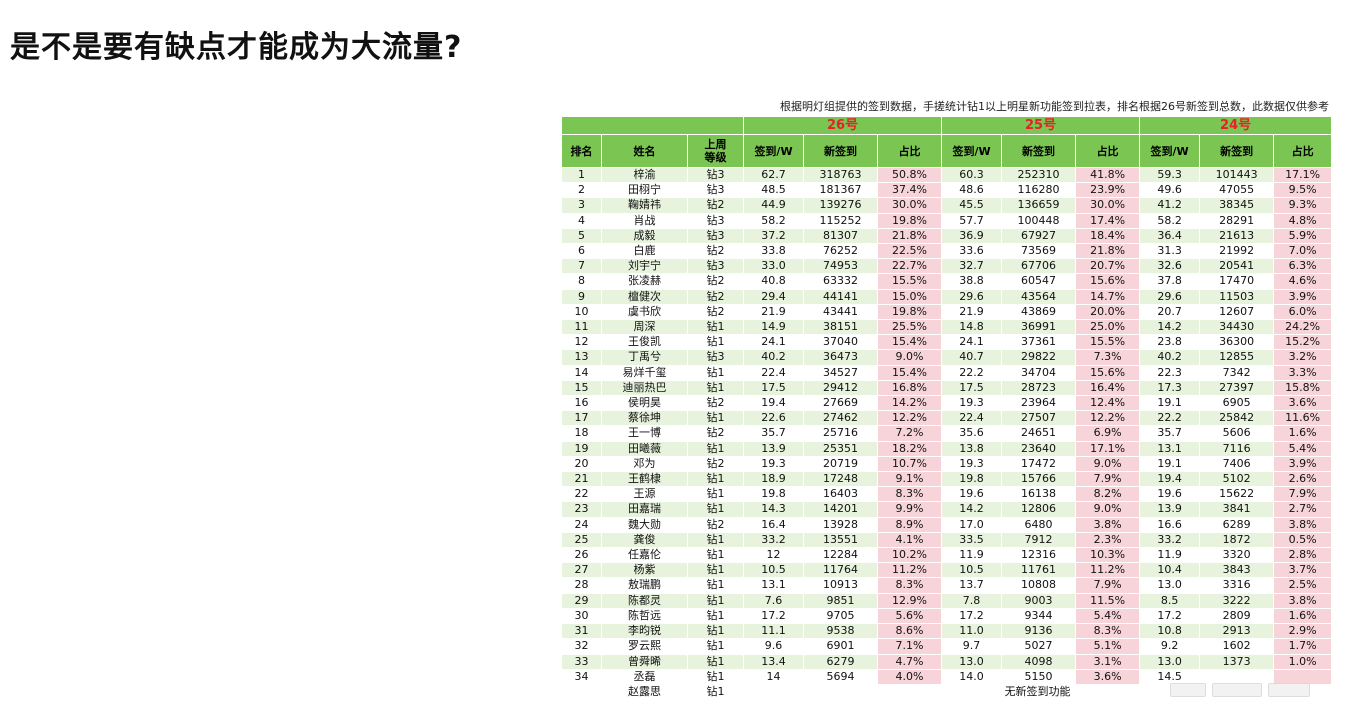 The width and height of the screenshot is (1356, 718). What do you see at coordinates (1303, 403) in the screenshot?
I see `ratio-cell: 3.6%` at bounding box center [1303, 403].